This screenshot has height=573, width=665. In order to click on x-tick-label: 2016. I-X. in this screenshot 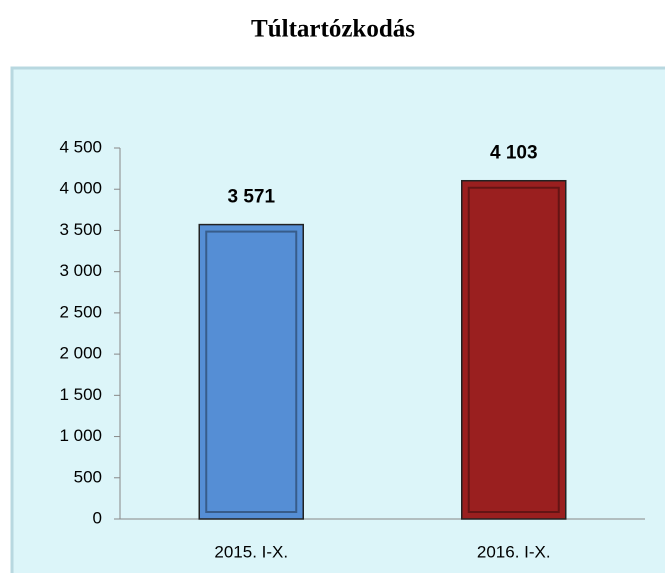, I will do `click(514, 551)`.